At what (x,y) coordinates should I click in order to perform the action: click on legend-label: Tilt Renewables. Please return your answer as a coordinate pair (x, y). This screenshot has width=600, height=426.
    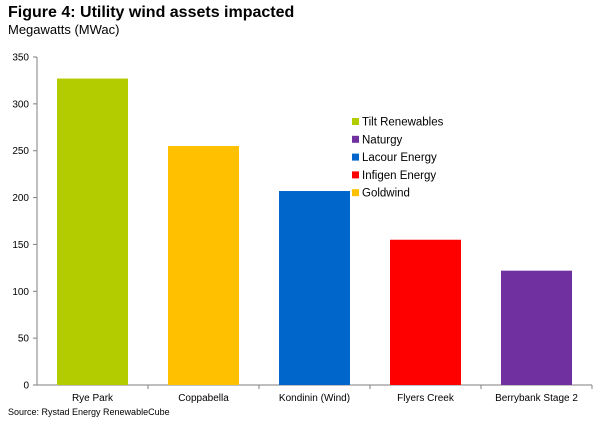
    Looking at the image, I should click on (403, 123).